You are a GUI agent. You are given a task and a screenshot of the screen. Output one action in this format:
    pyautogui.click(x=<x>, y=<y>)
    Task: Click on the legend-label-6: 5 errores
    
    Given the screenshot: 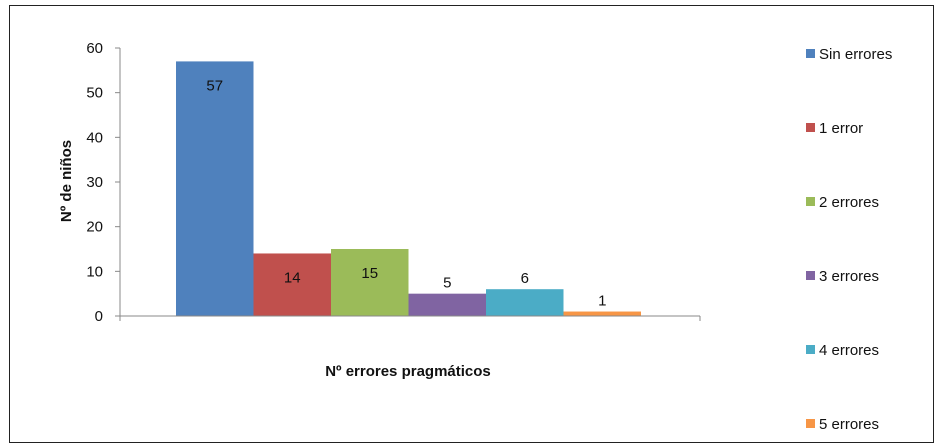 What is the action you would take?
    pyautogui.click(x=849, y=424)
    